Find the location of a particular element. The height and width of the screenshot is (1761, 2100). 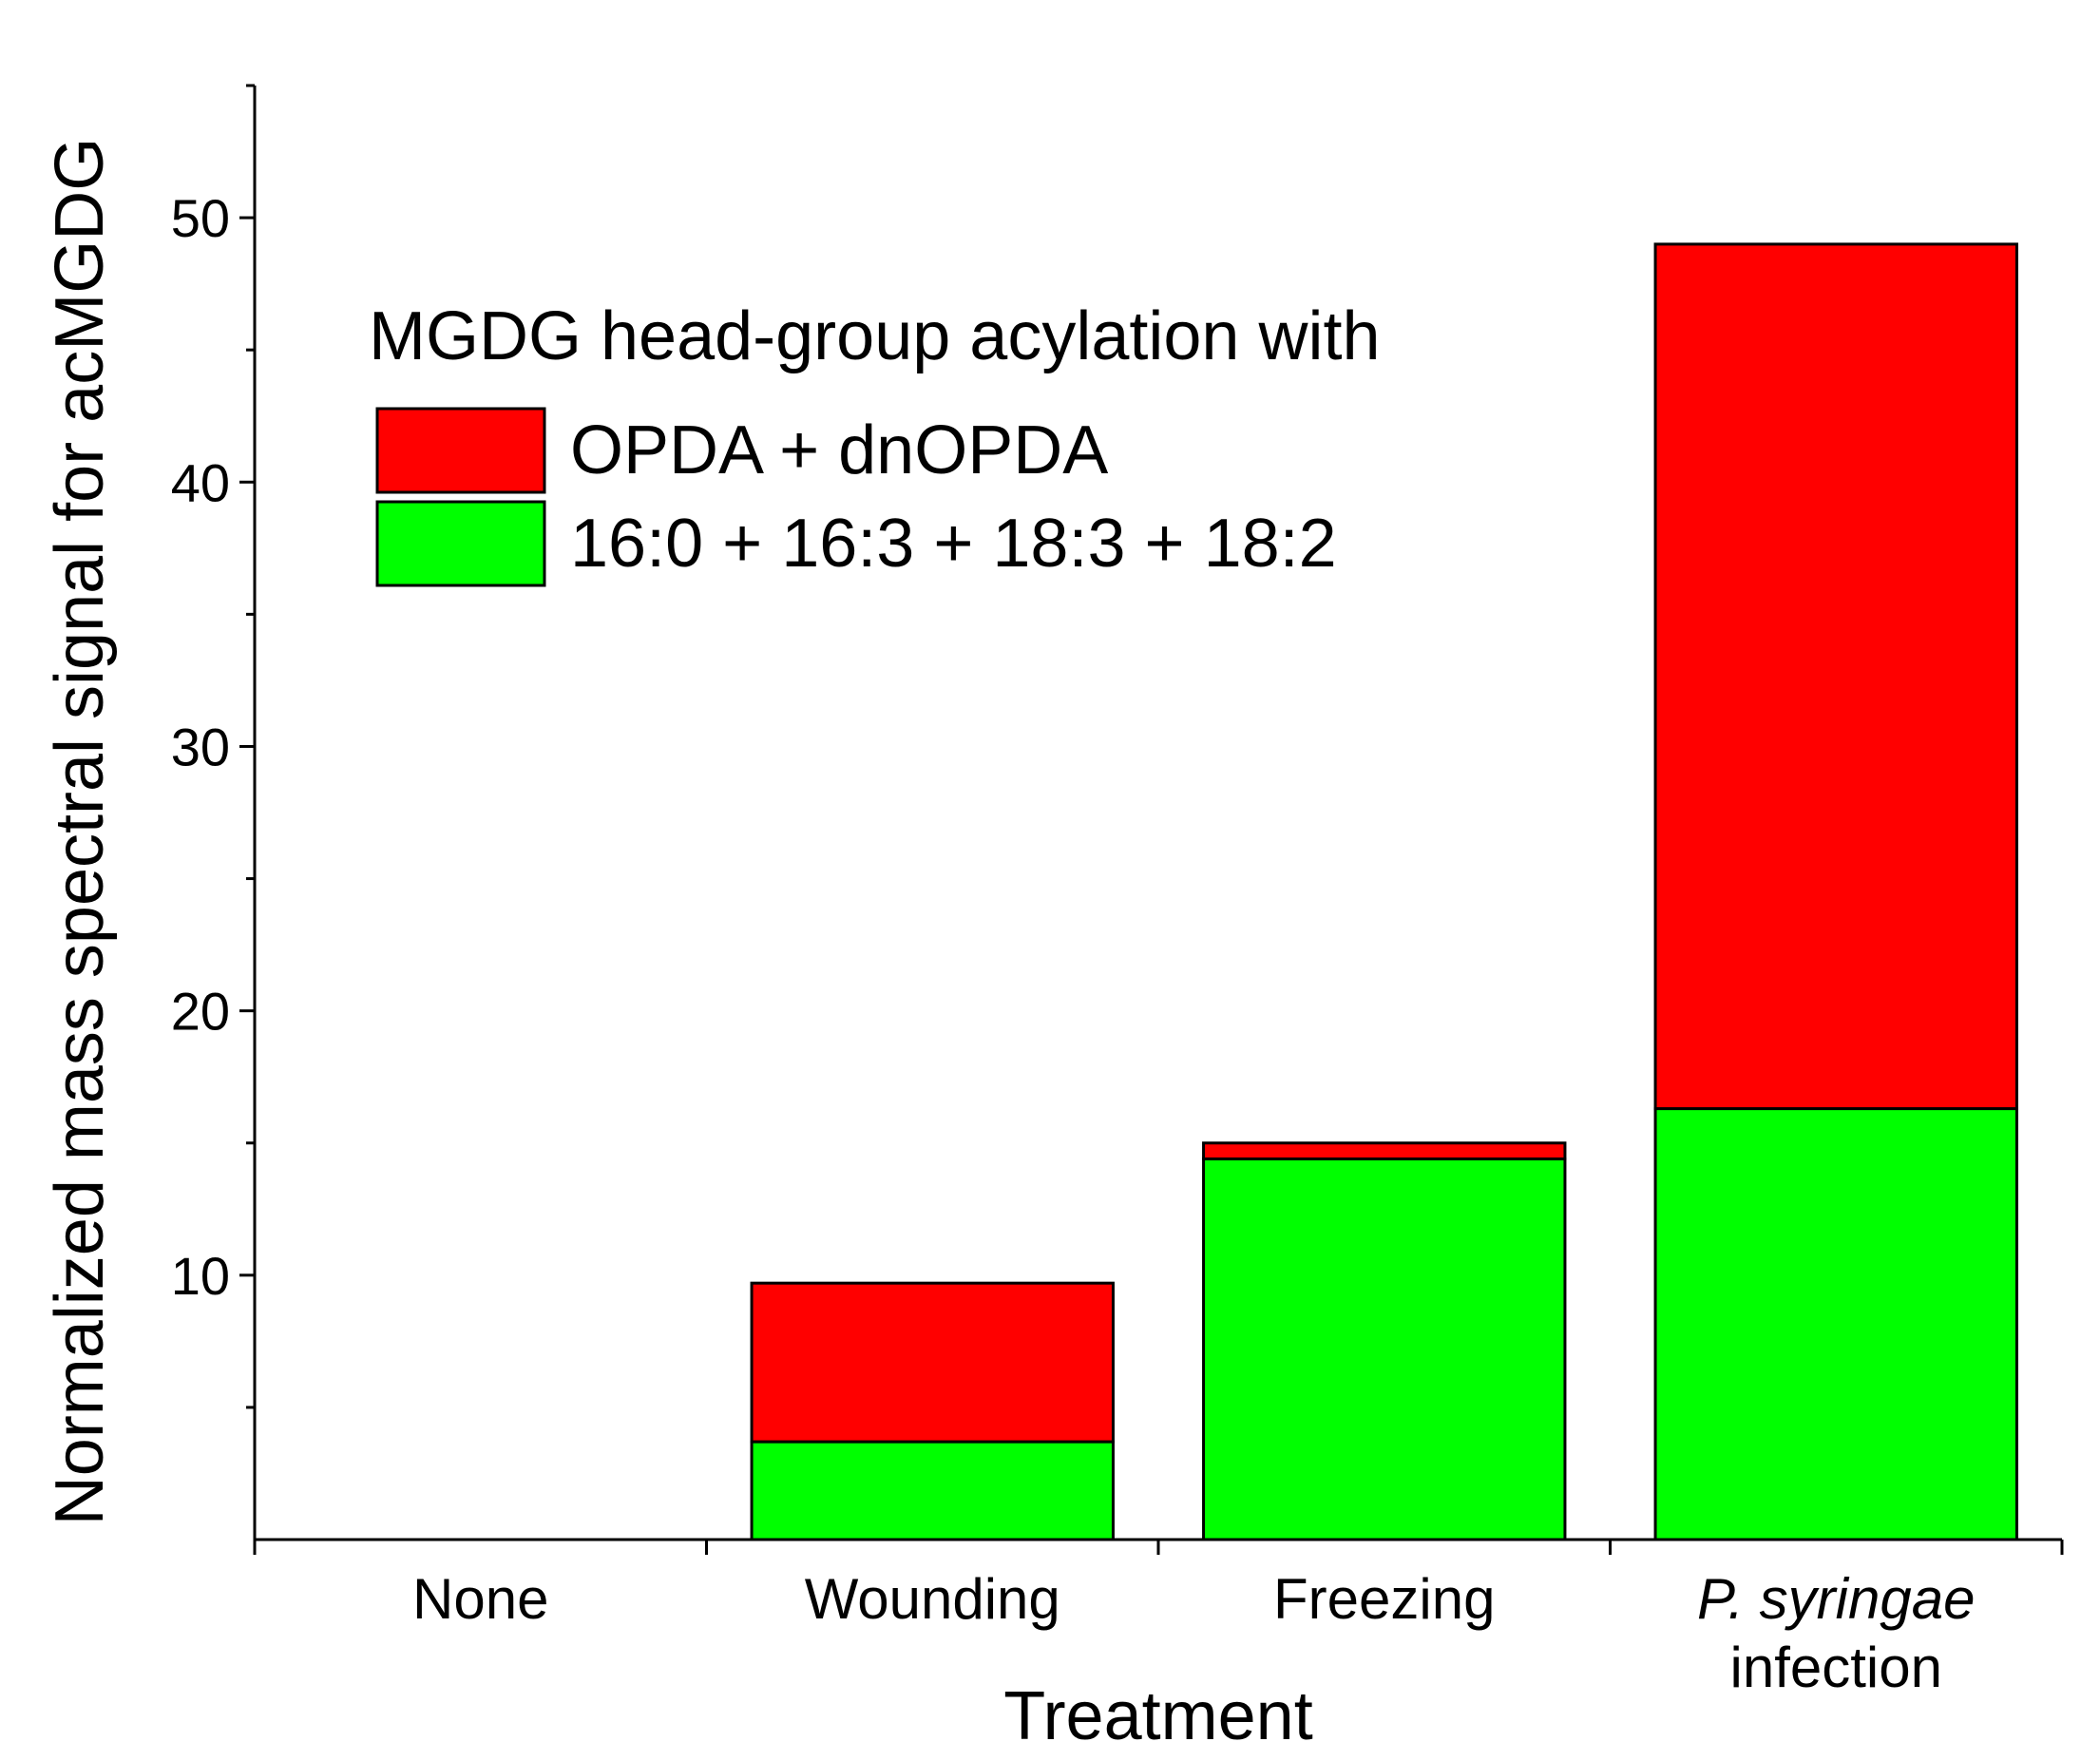

legend-label-1: 16:0 + 16:3 + 18:3 + 18:2 is located at coordinates (953, 544).